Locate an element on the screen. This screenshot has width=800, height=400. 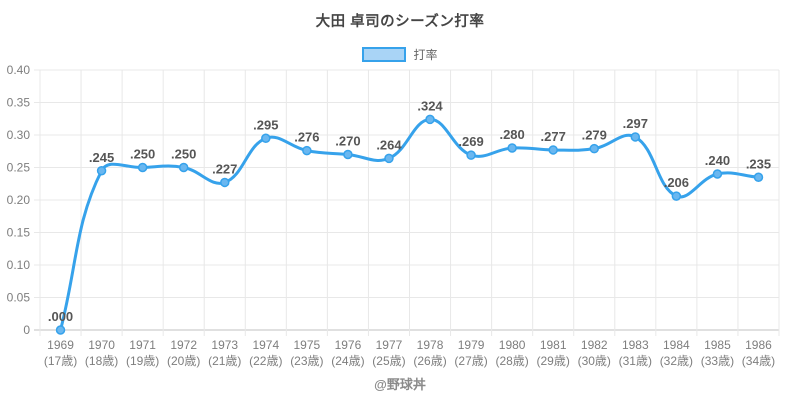
x-axis-year-label: 1974 is located at coordinates (265, 345).